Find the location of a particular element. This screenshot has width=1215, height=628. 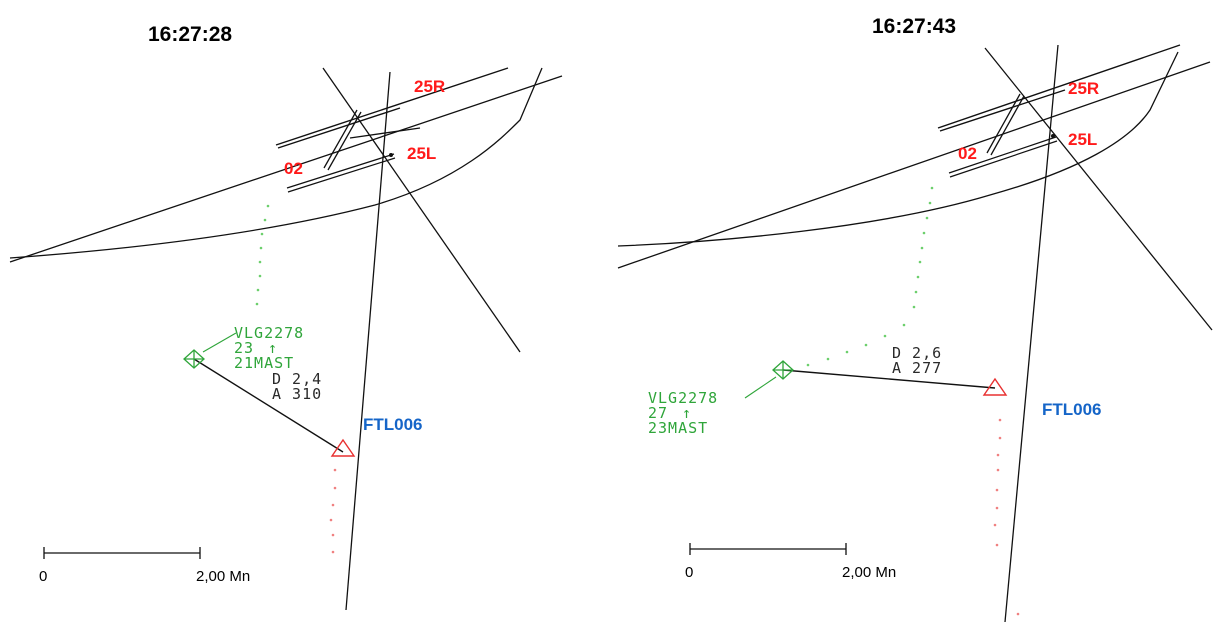

distance: D 2,6 is located at coordinates (917, 353).